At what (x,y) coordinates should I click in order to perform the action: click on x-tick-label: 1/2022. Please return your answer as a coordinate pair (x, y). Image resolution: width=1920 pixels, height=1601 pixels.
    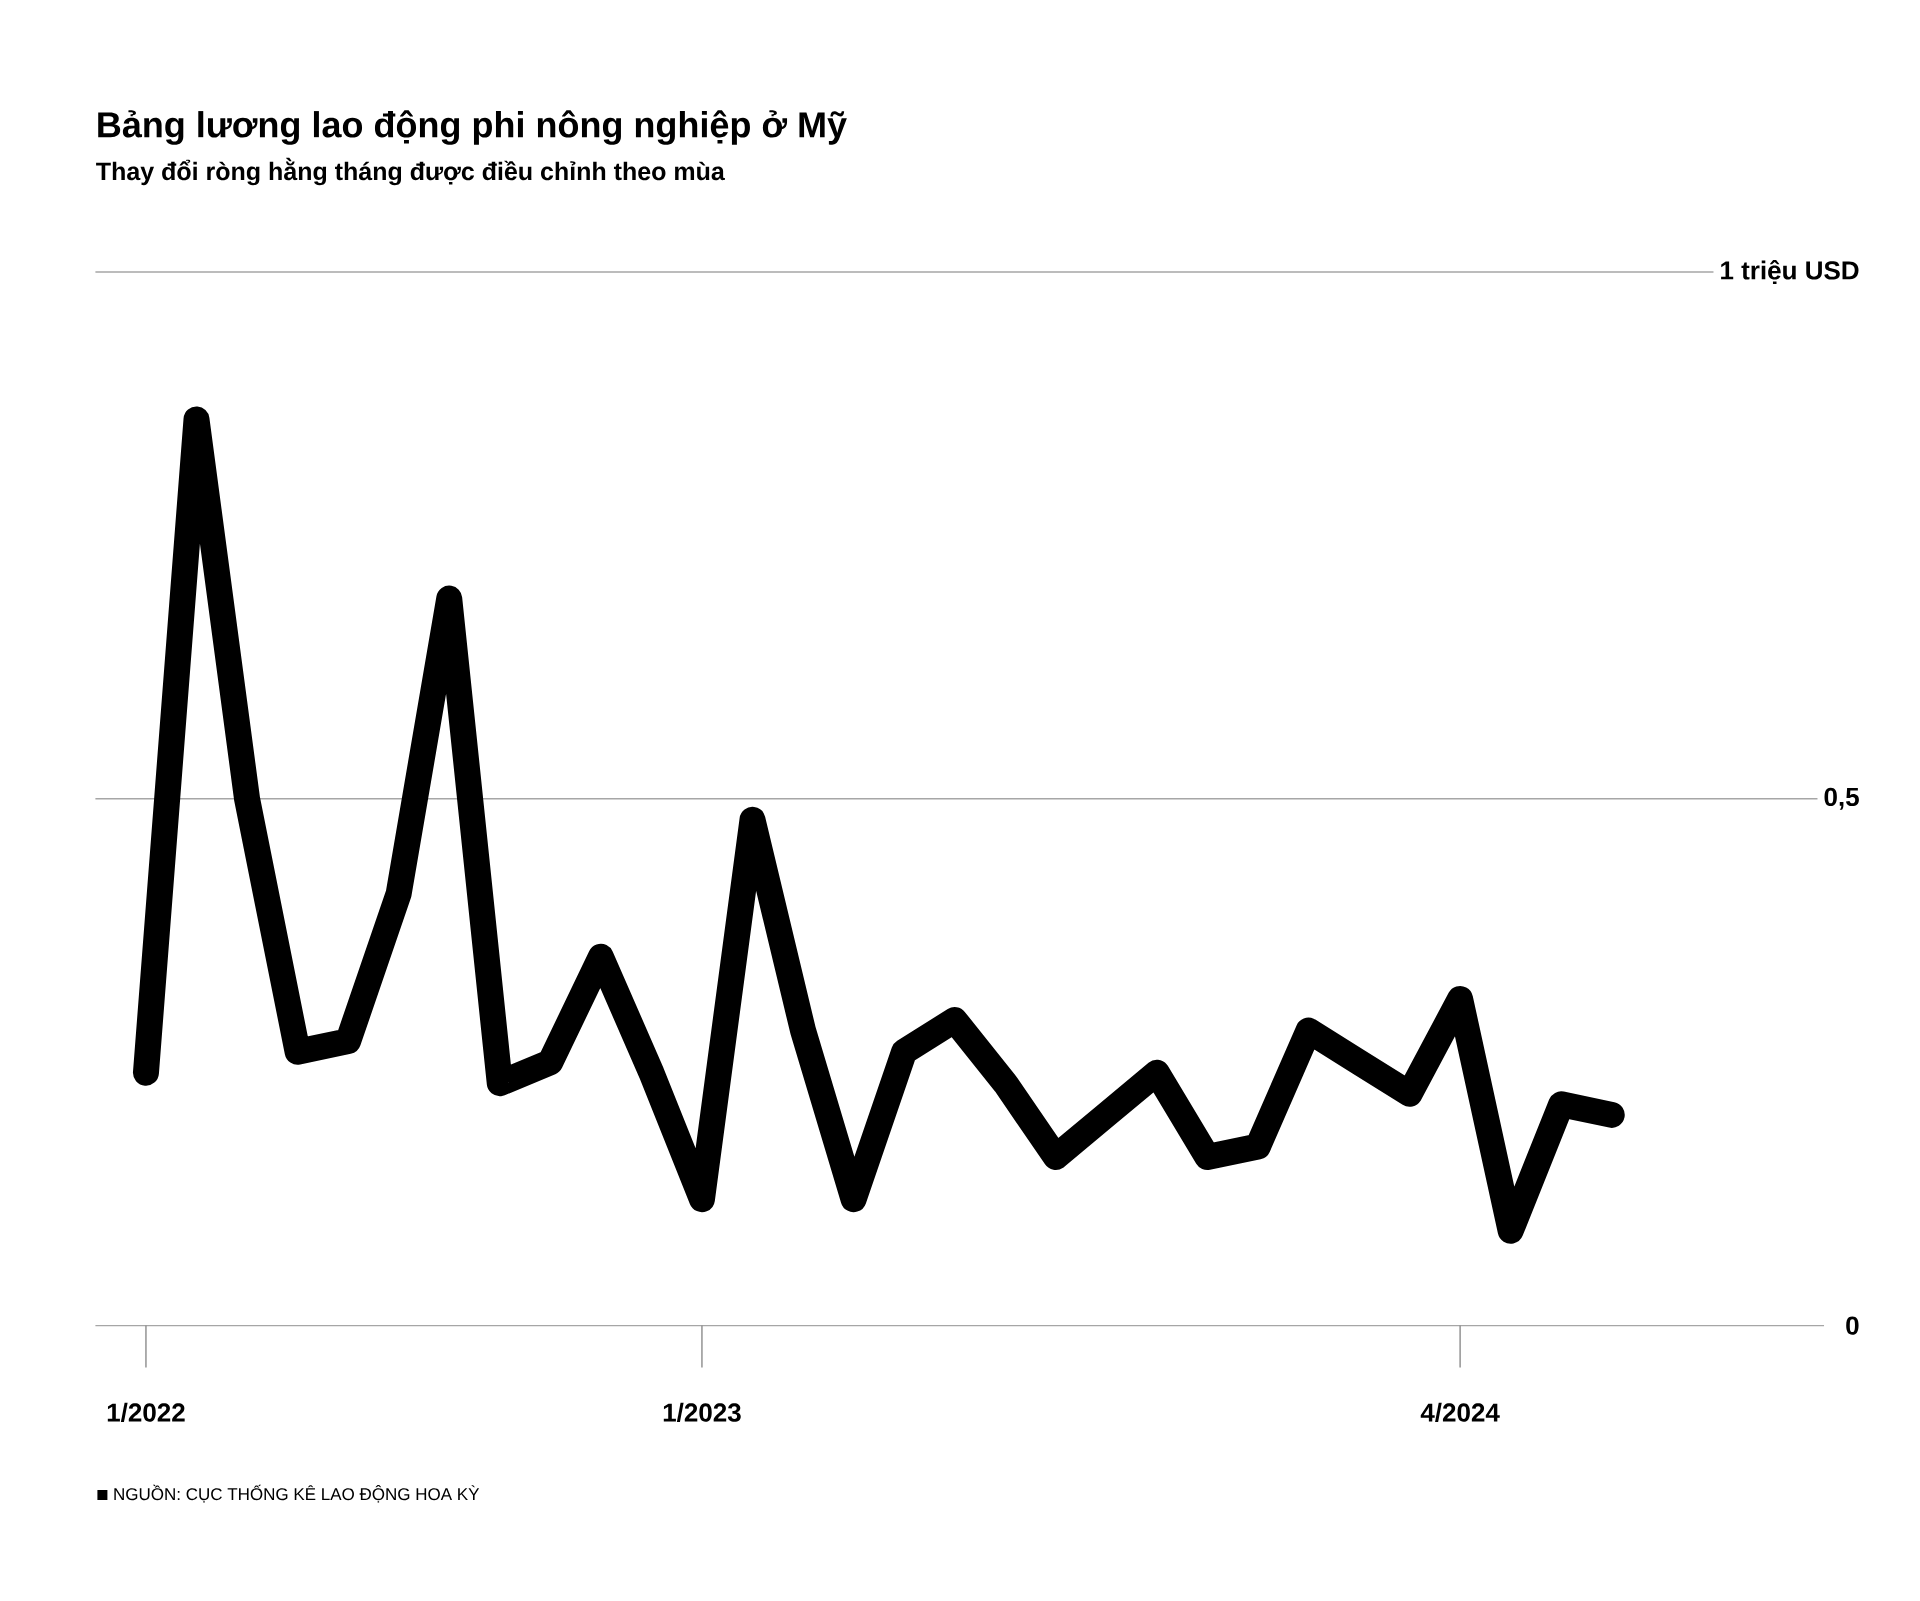
    Looking at the image, I should click on (146, 1412).